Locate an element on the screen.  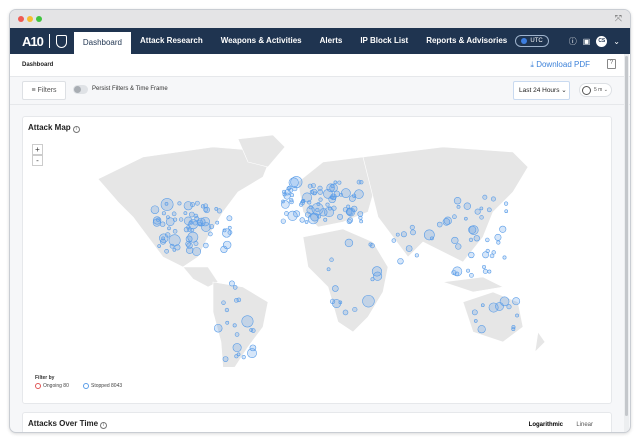
tab-alerts: Alerts is located at coordinates (331, 40).